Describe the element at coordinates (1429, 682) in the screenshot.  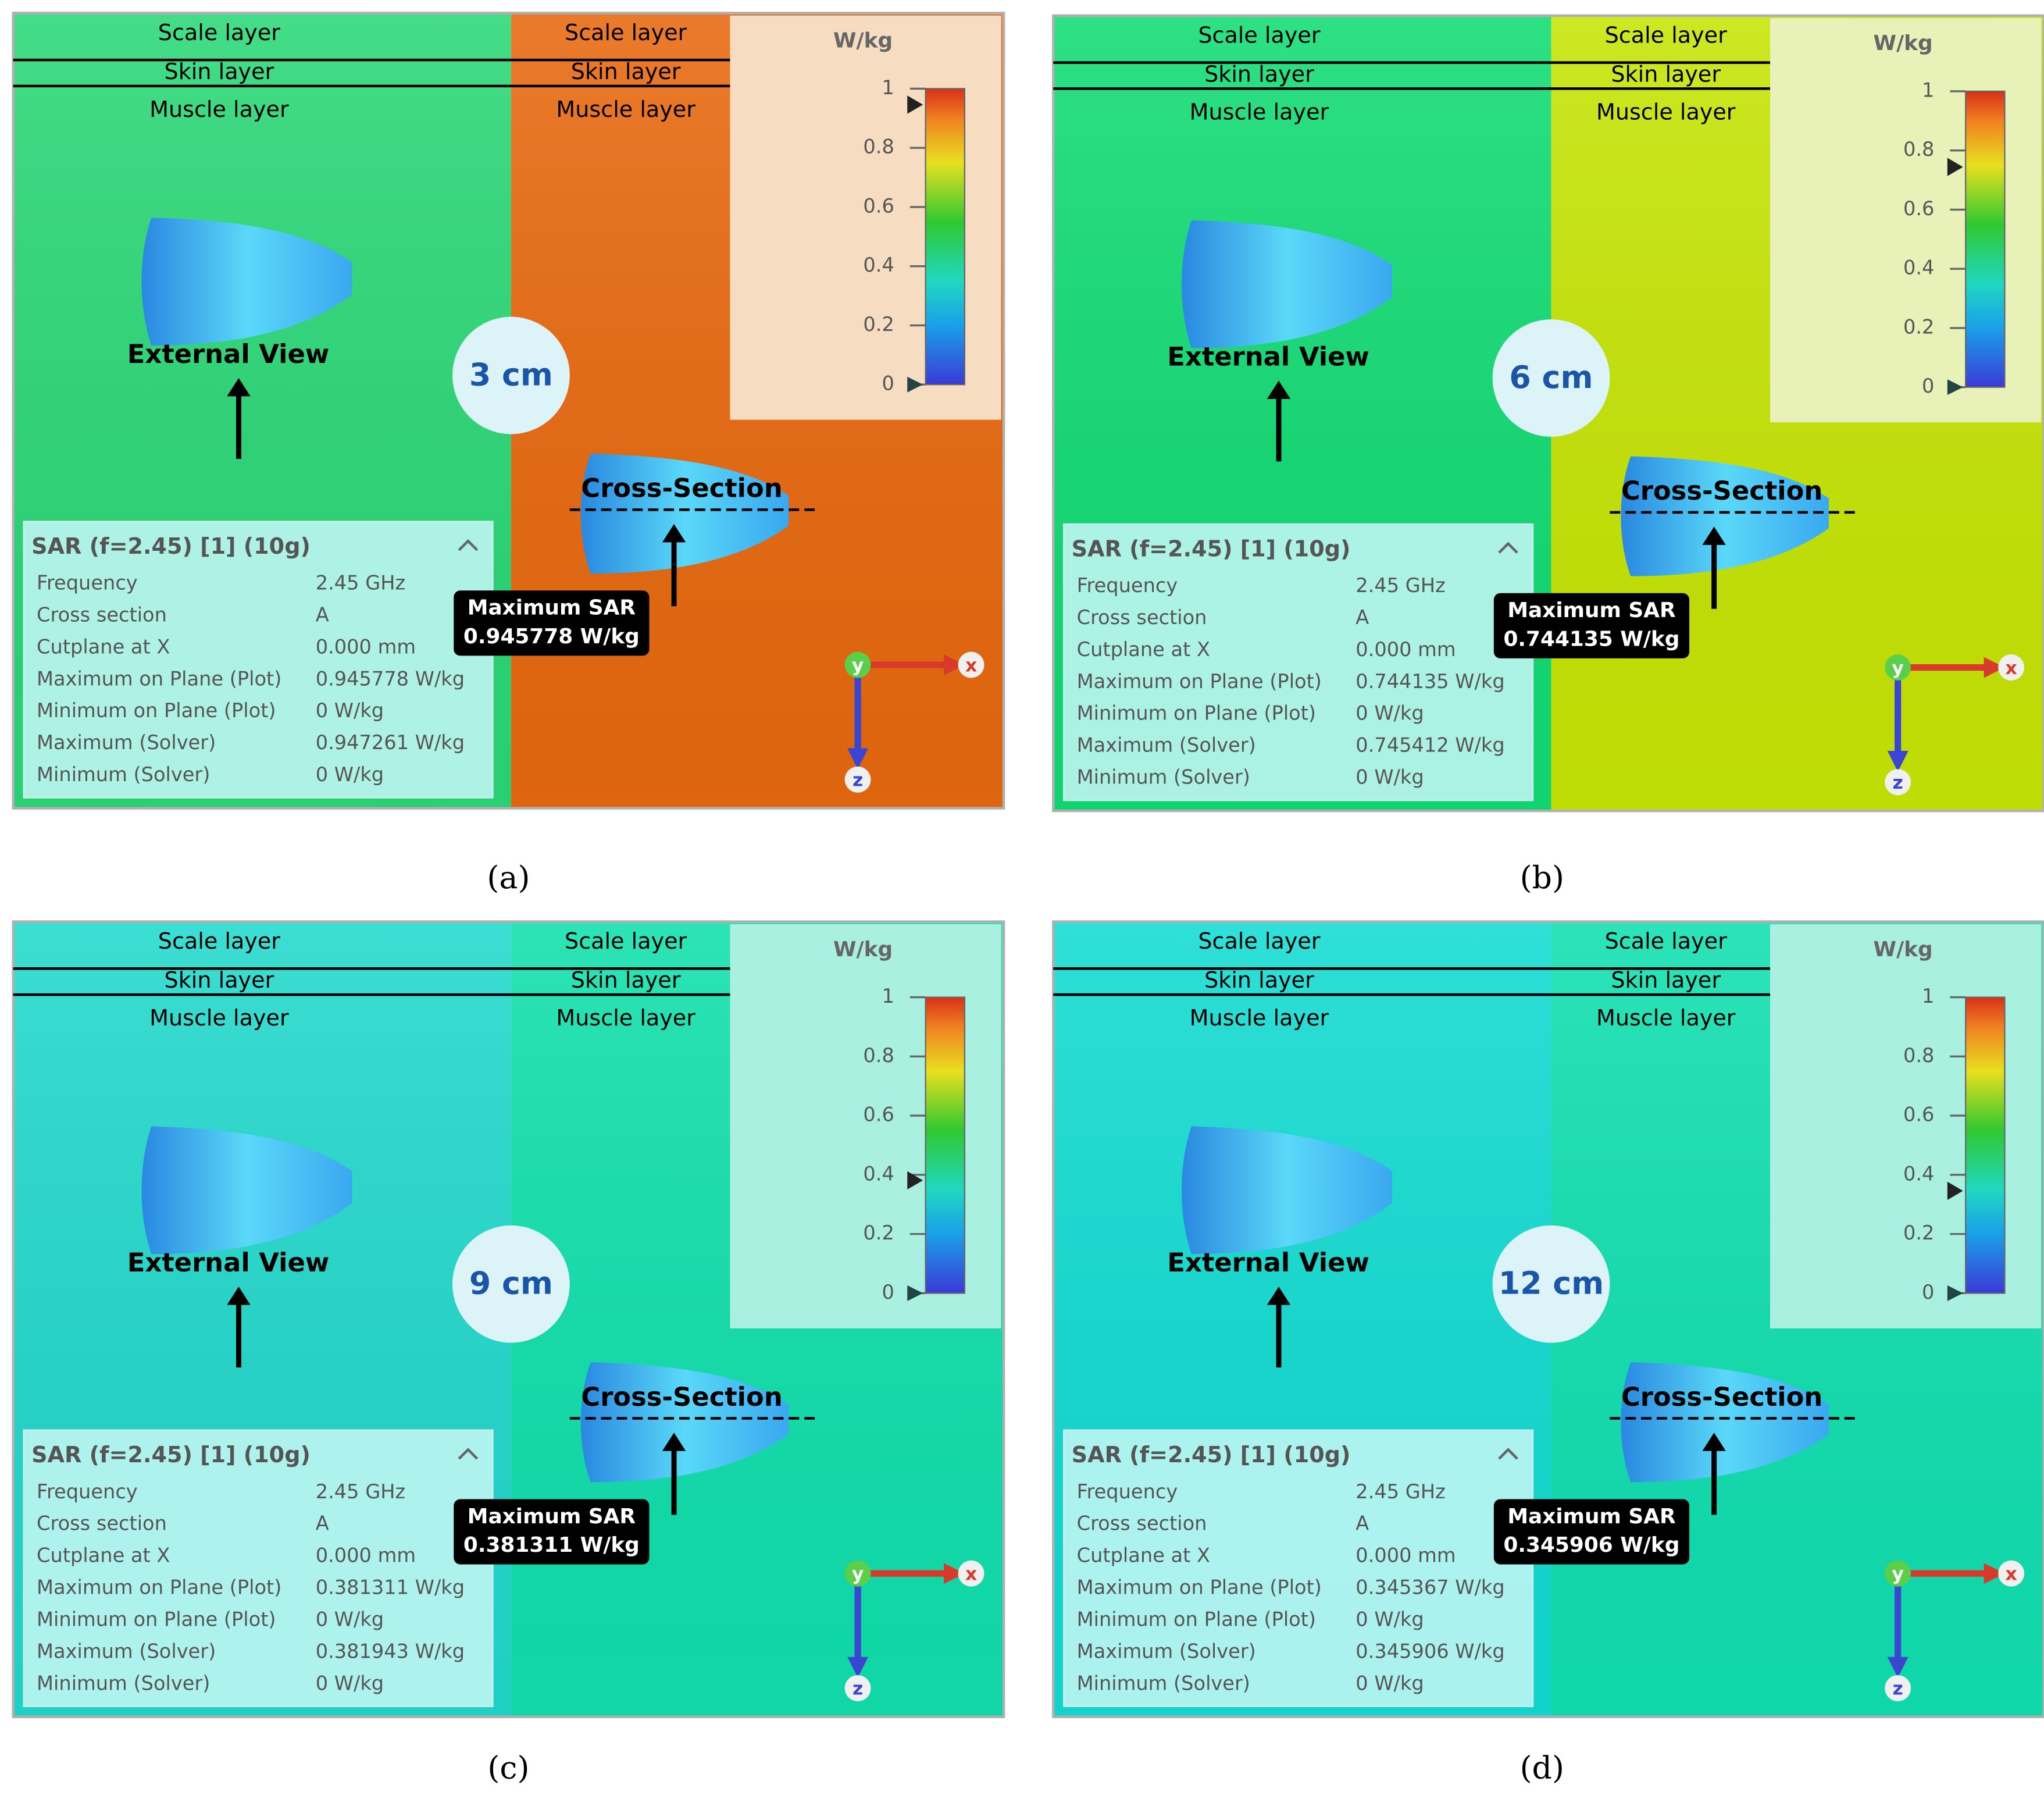
I see `info-row-value: 0.744135 W/kg` at that location.